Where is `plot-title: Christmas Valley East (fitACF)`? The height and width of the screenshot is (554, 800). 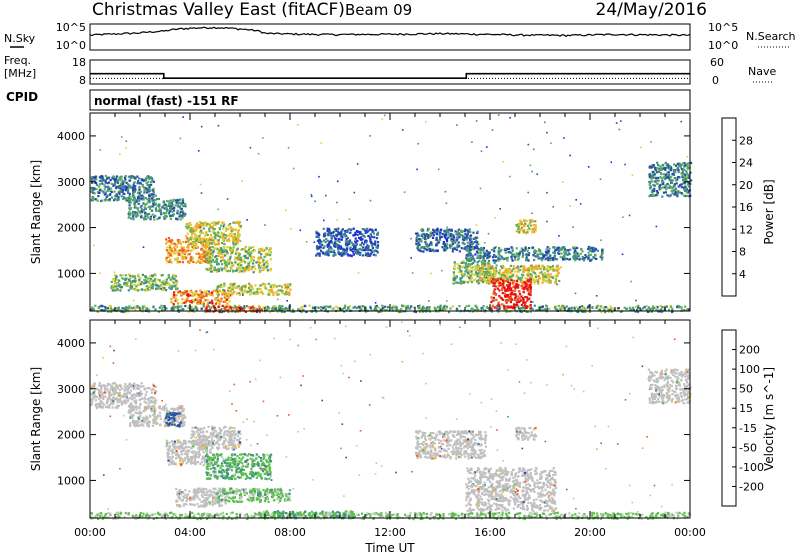 plot-title: Christmas Valley East (fitACF) is located at coordinates (218, 10).